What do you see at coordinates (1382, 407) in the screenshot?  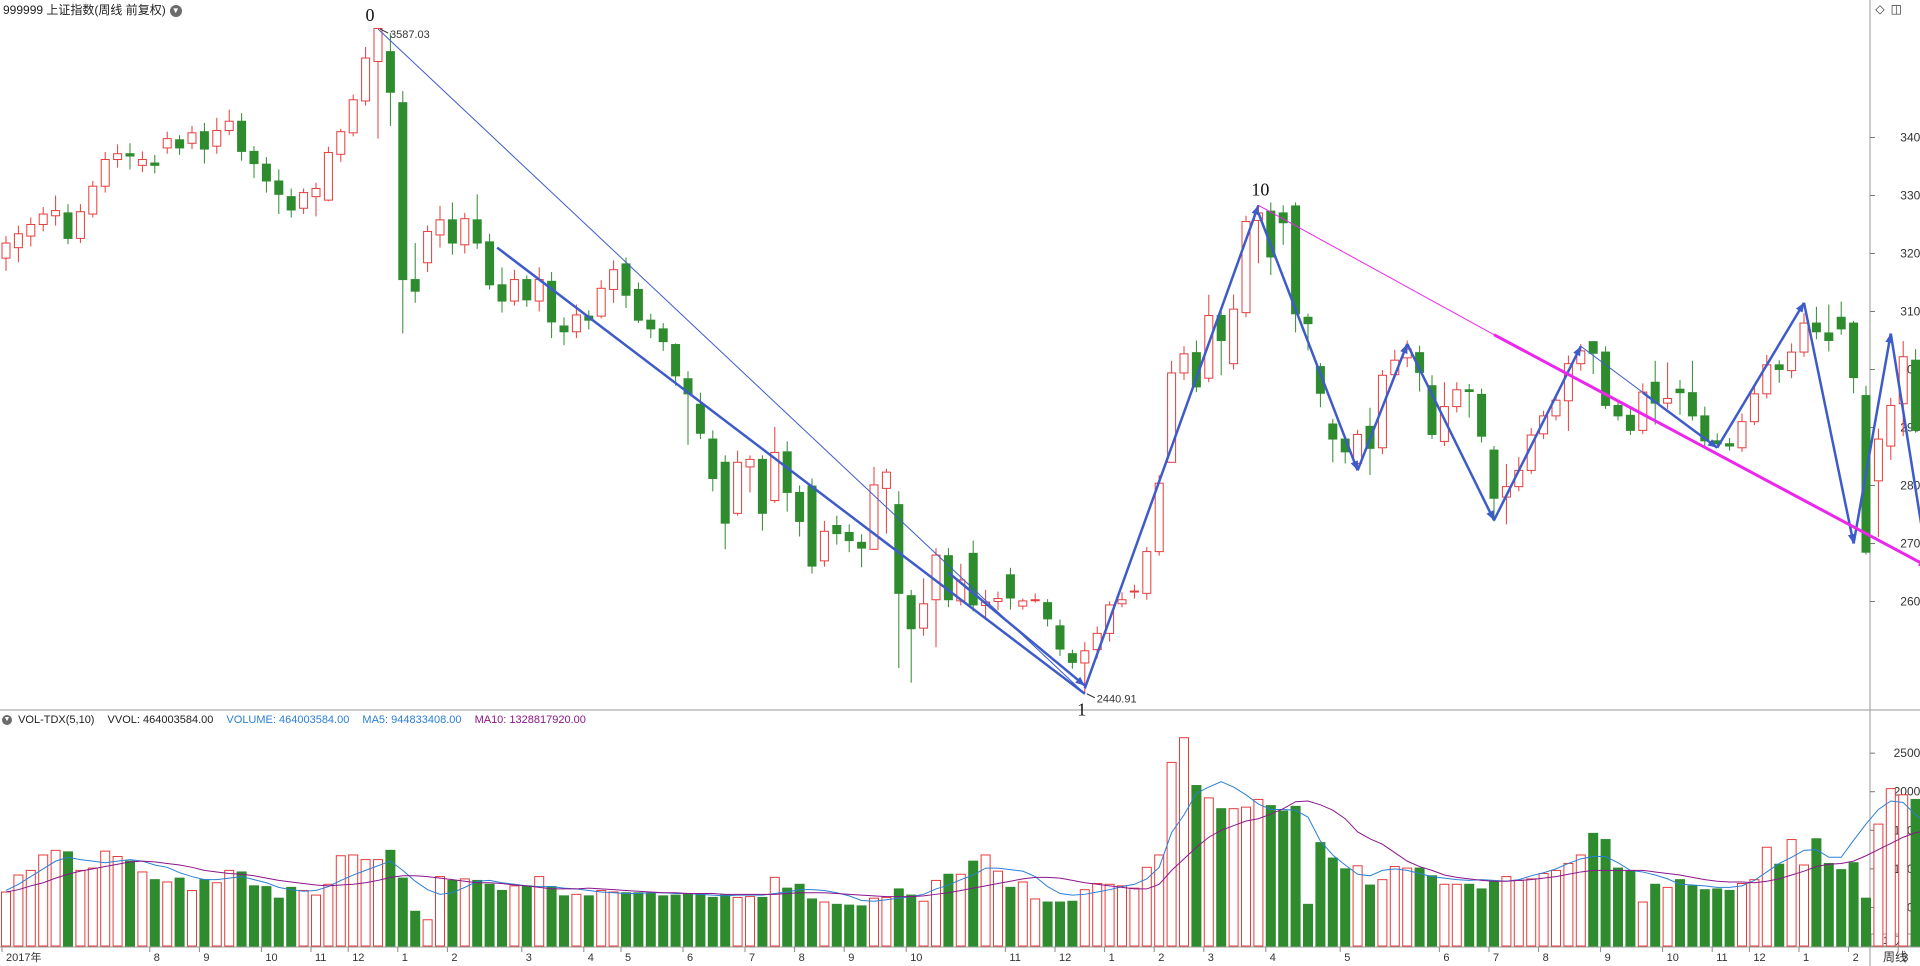 I see `wave-arrow` at bounding box center [1382, 407].